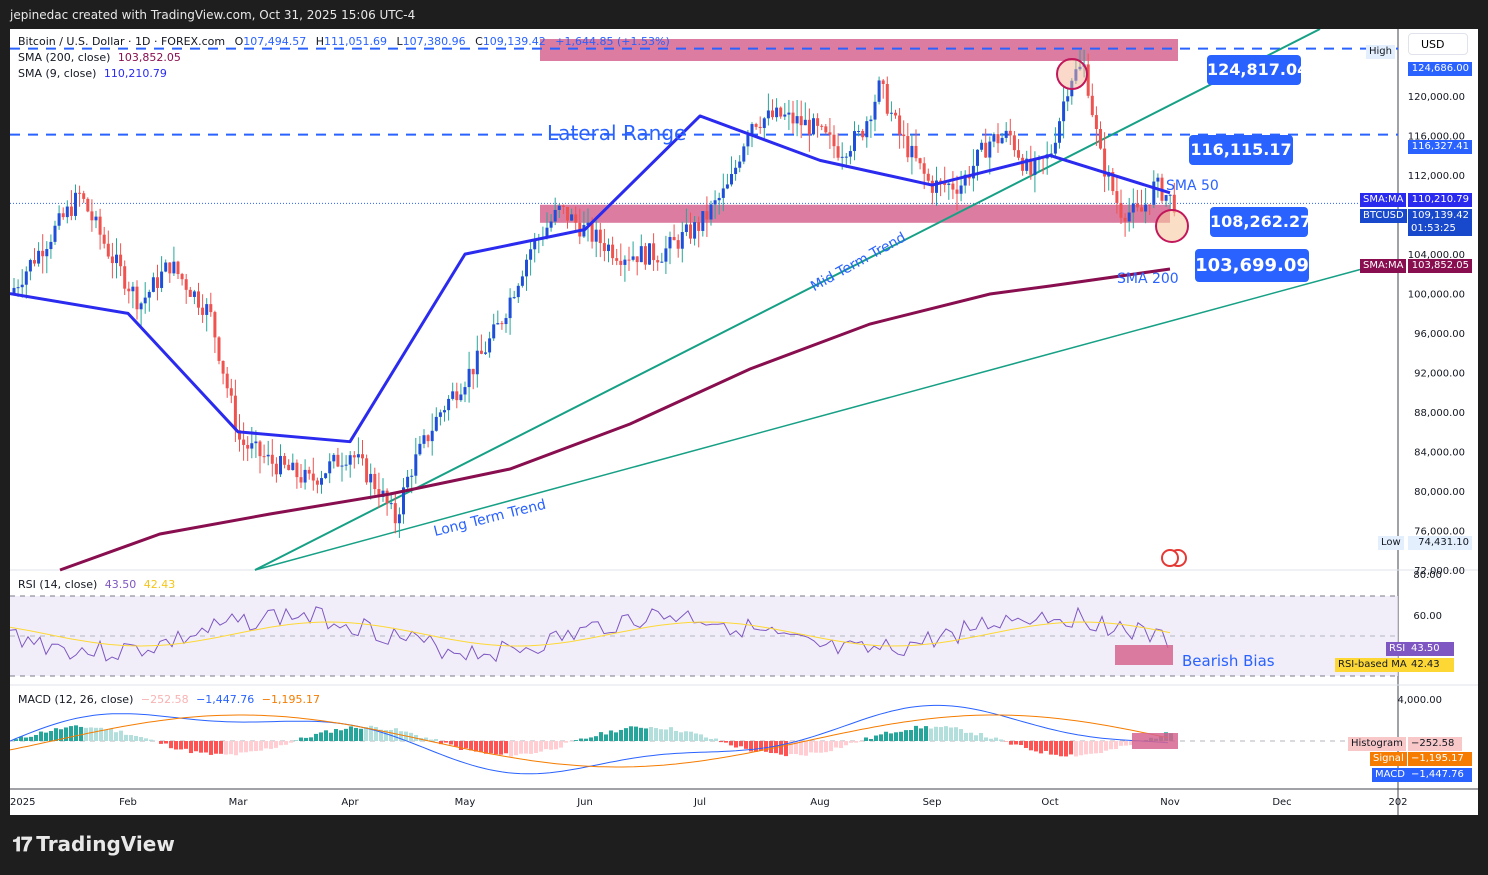  Describe the element at coordinates (1440, 543) in the screenshot. I see `low-value-tag: 74,431.10` at that location.